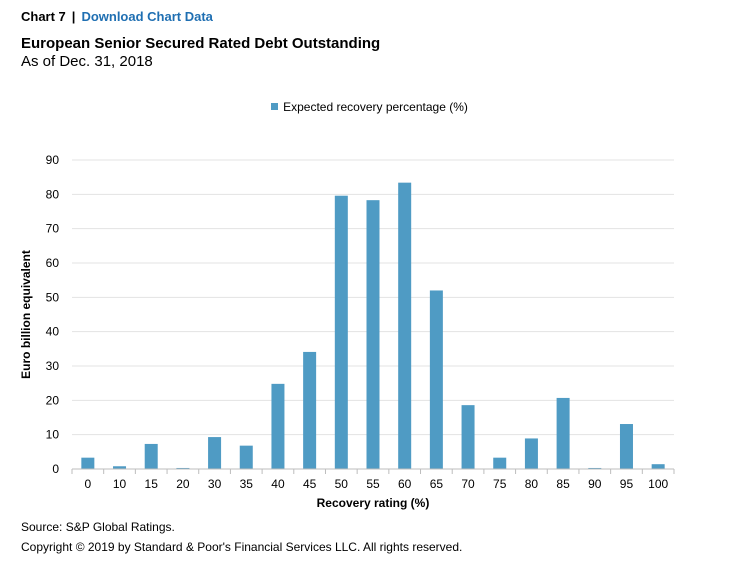 Image resolution: width=739 pixels, height=585 pixels. Describe the element at coordinates (26, 314) in the screenshot. I see `y-axis-label: Euro billion equivalent` at that location.